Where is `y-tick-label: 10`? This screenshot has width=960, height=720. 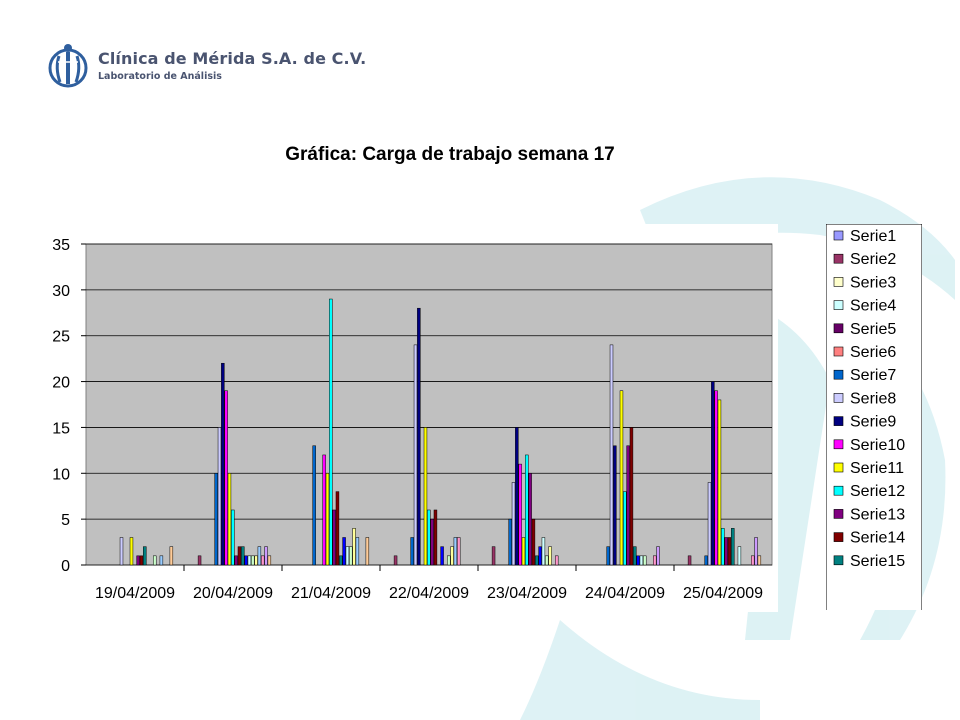
y-tick-label: 10 is located at coordinates (61, 474).